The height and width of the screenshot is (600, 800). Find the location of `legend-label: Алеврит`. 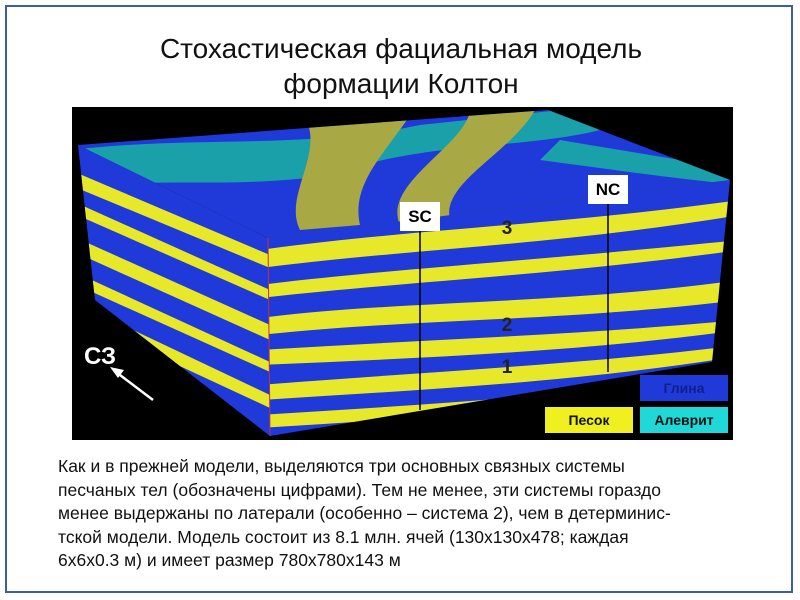

legend-label: Алеврит is located at coordinates (683, 420).